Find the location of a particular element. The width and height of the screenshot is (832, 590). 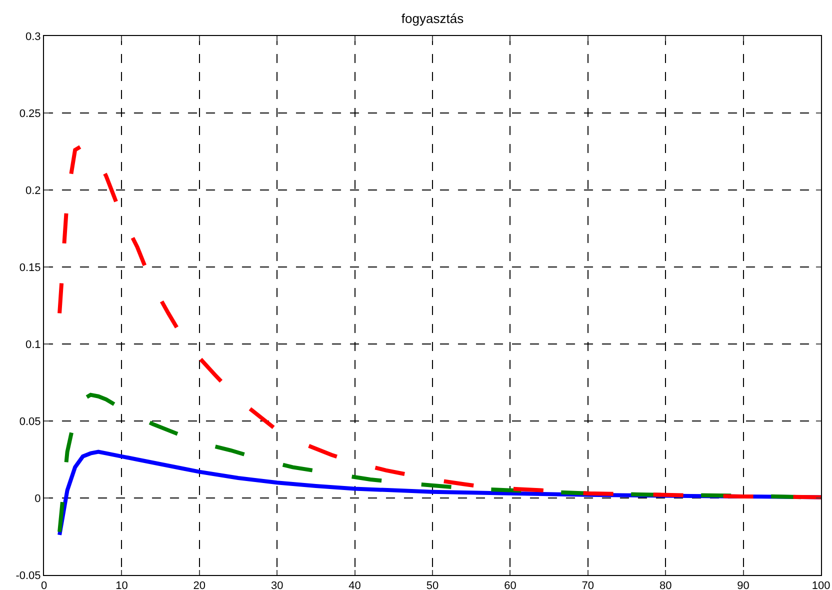

x-tick-label: 20 is located at coordinates (199, 585).